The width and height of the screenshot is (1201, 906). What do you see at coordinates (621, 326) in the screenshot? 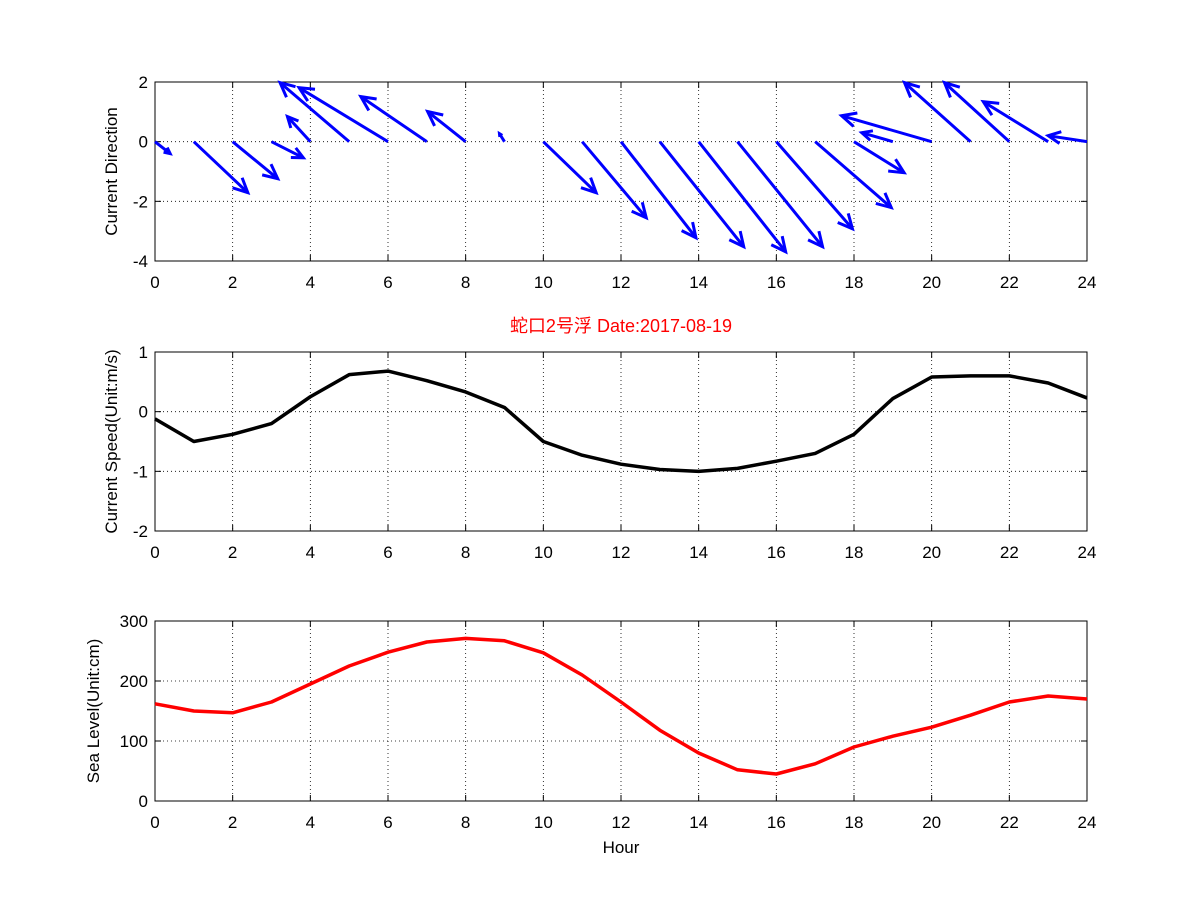
I see `chart-title: 蛇口2号浮 Date:2017-08-19` at bounding box center [621, 326].